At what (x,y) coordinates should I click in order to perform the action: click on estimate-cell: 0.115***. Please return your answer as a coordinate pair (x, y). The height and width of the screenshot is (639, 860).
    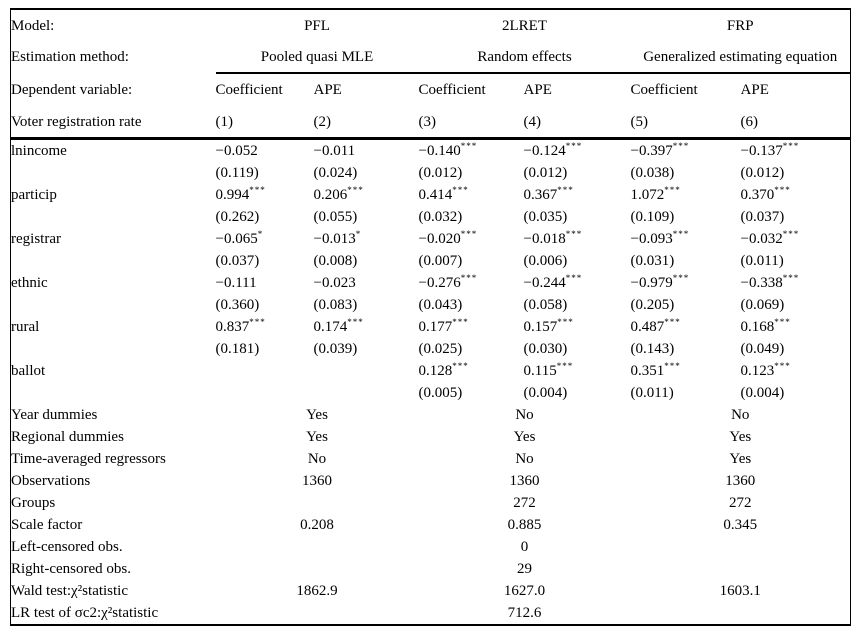
    Looking at the image, I should click on (577, 371).